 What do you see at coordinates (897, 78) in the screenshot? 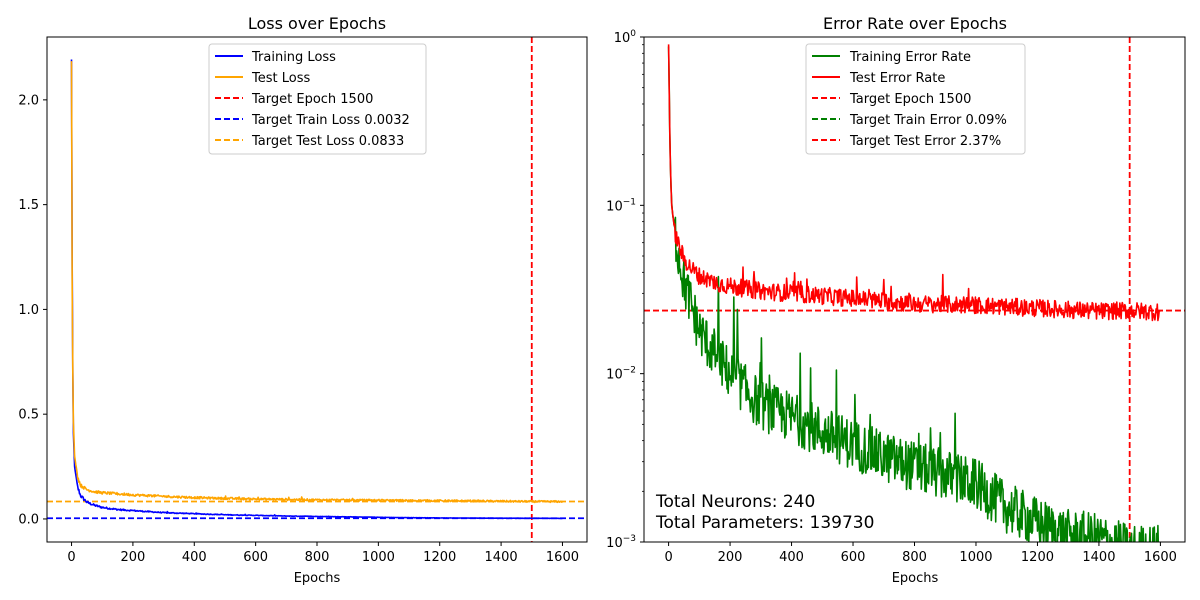
I see `legend-label-test-error: Test Error Rate` at bounding box center [897, 78].